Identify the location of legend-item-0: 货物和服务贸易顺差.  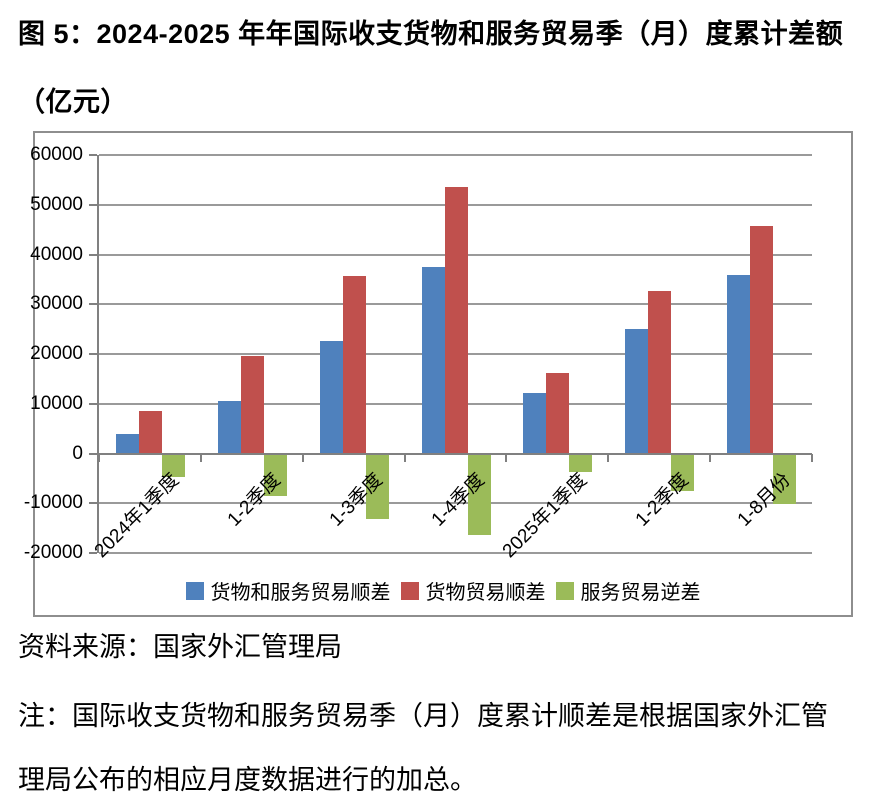
(288, 590).